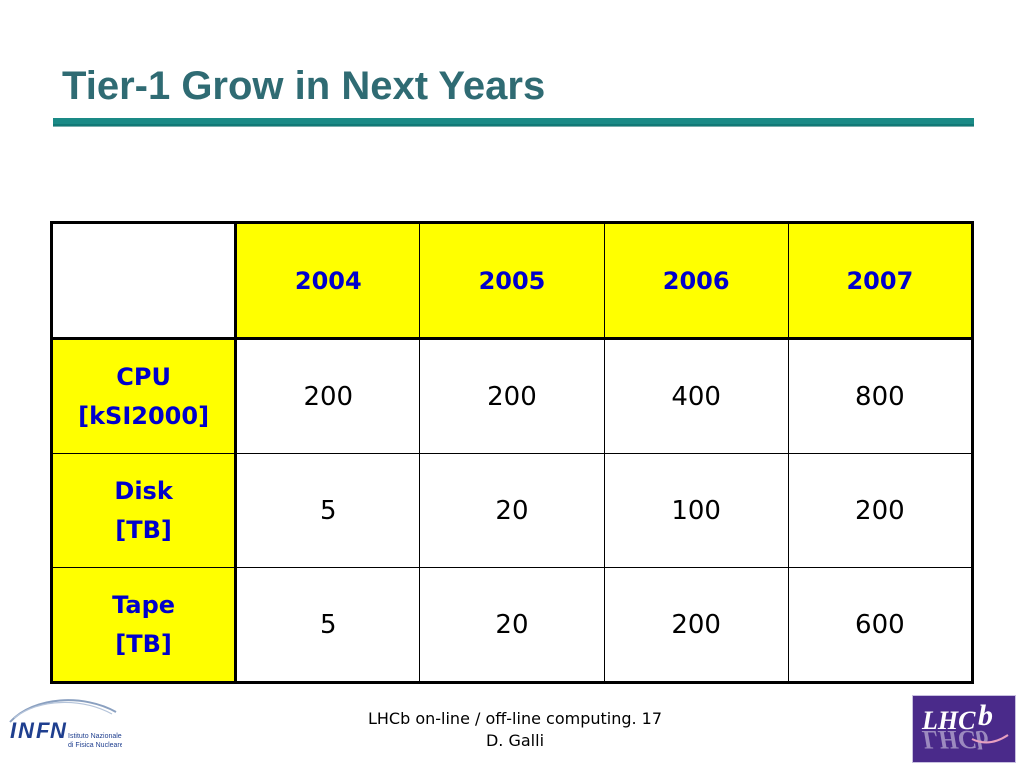 This screenshot has height=768, width=1024. What do you see at coordinates (696, 280) in the screenshot?
I see `year-header: 2006` at bounding box center [696, 280].